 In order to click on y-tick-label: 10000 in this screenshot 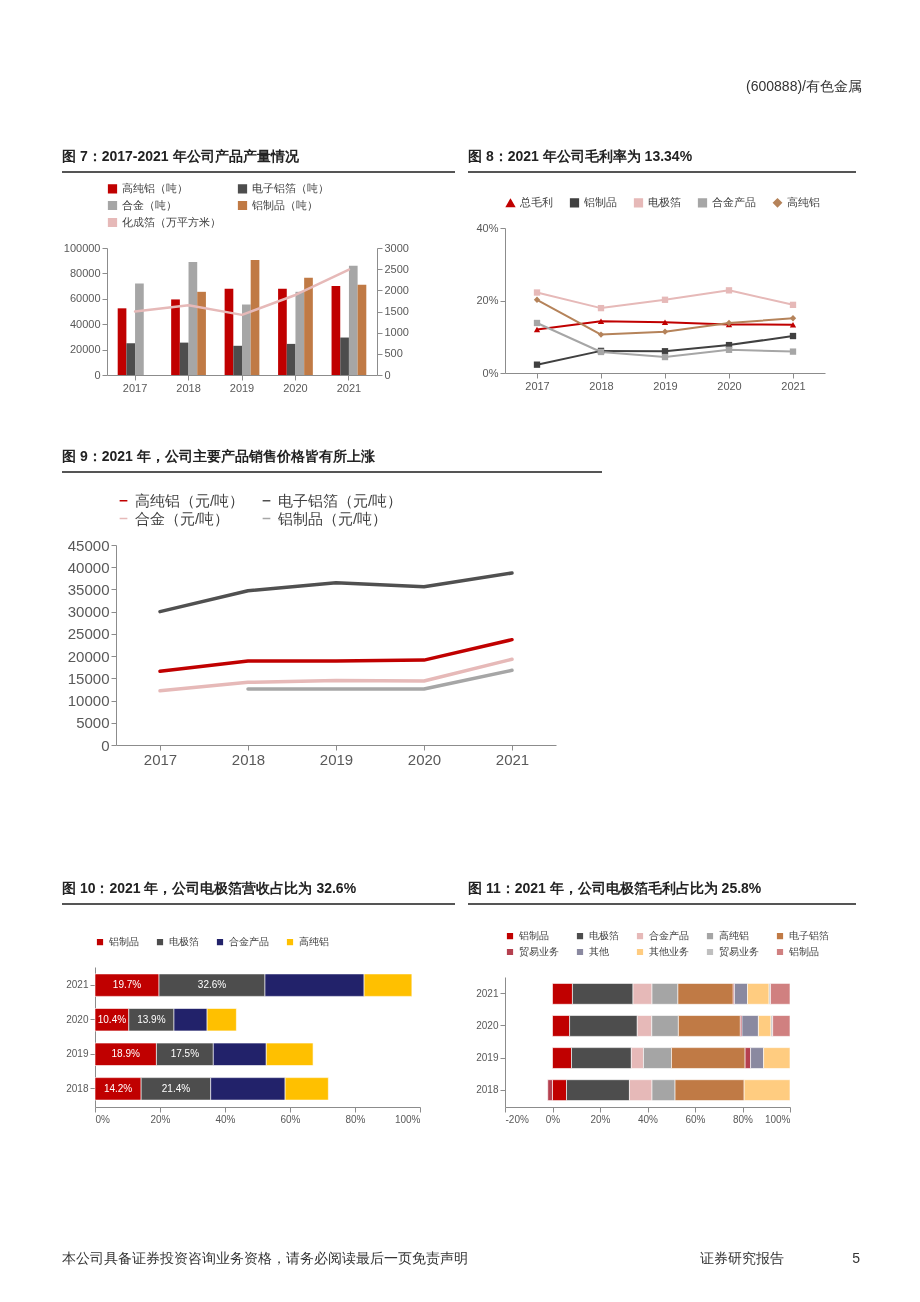, I will do `click(88, 701)`.